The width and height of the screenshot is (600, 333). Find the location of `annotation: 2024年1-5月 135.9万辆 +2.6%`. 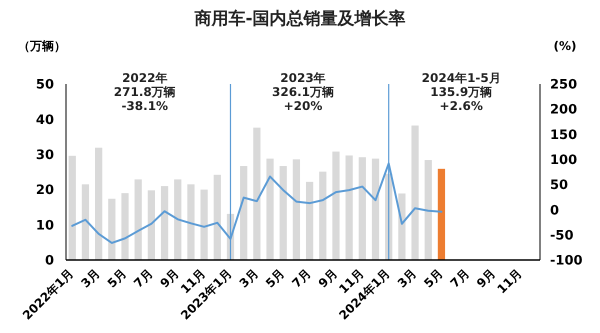

annotation: 2024年1-5月 135.9万辆 +2.6% is located at coordinates (461, 92).